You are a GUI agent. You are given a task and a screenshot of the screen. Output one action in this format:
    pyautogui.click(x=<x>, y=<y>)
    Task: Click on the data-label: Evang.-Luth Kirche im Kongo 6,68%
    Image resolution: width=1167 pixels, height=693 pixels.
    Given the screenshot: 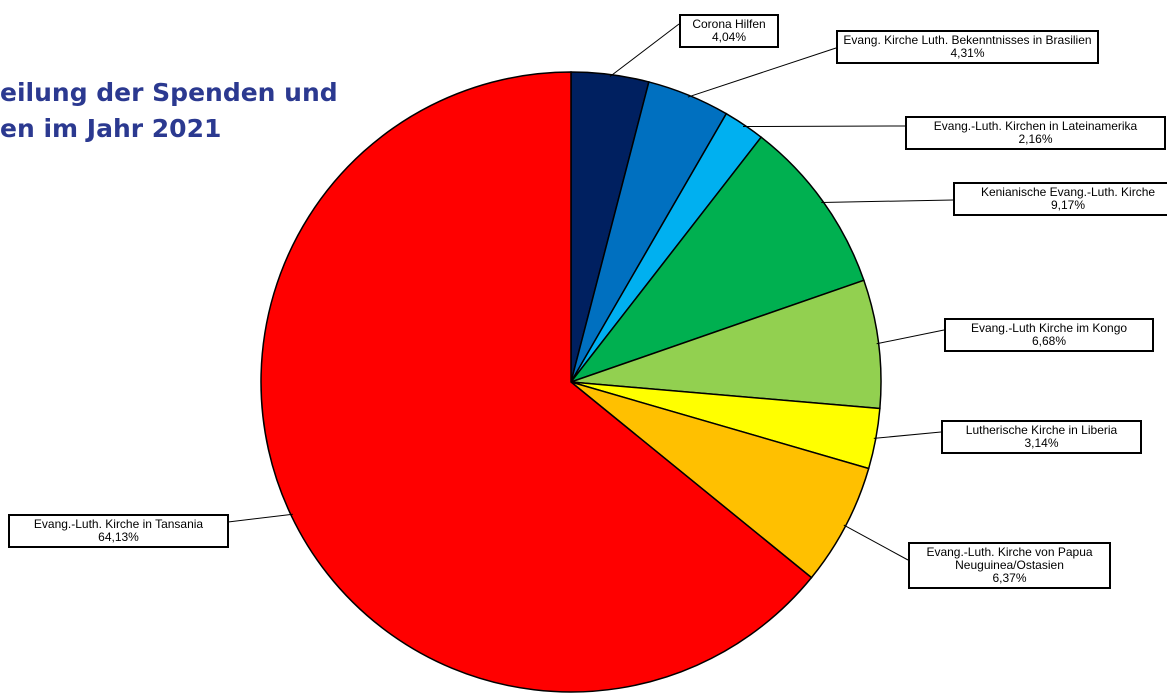 What is the action you would take?
    pyautogui.click(x=1049, y=335)
    